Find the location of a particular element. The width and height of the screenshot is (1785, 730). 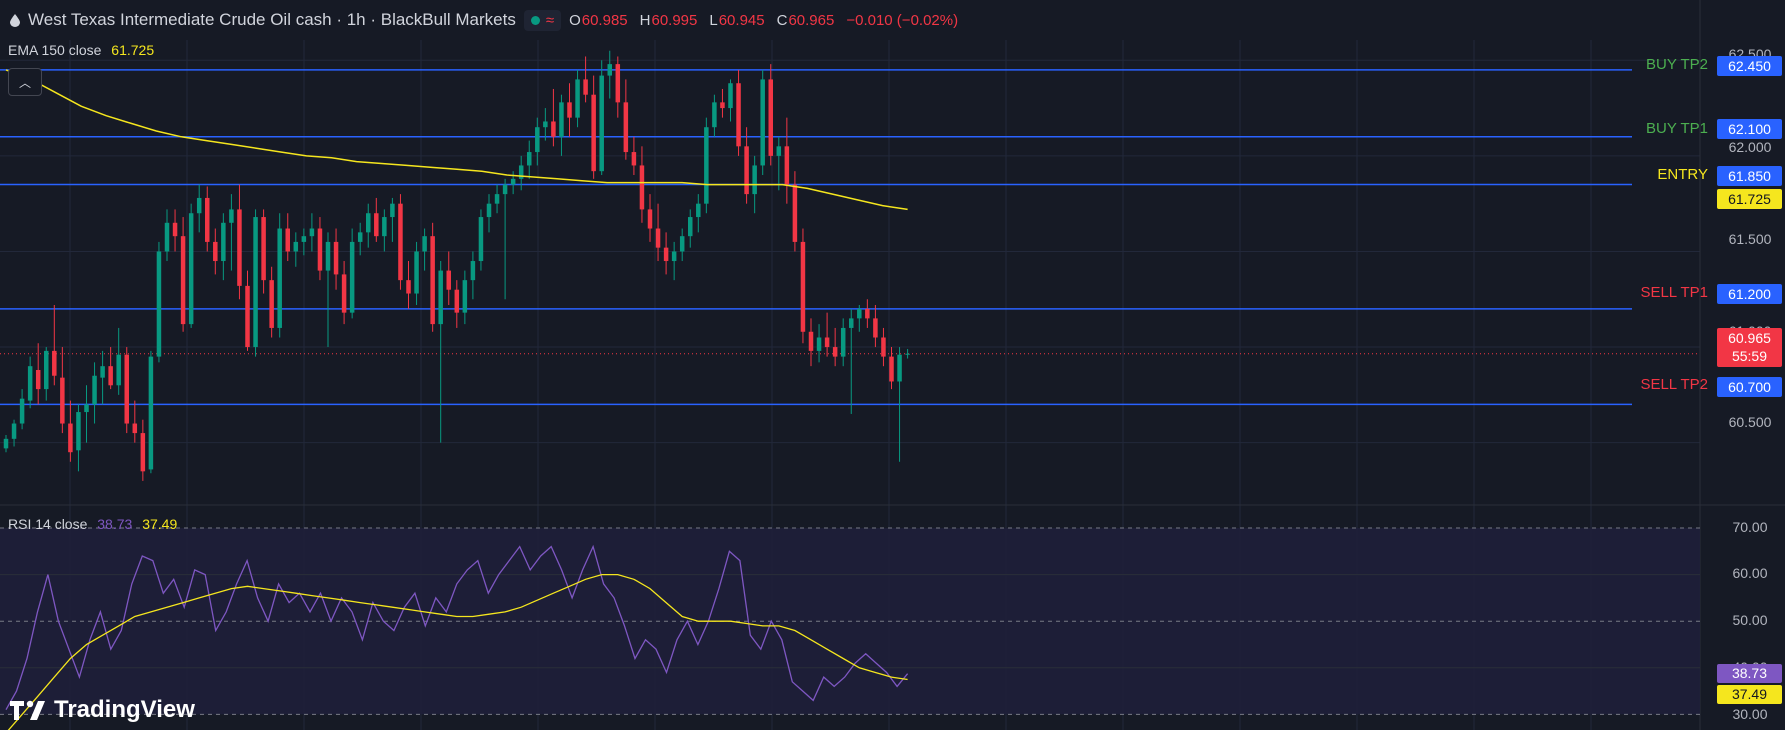

tradingview-logo: TradingView is located at coordinates (102, 710).